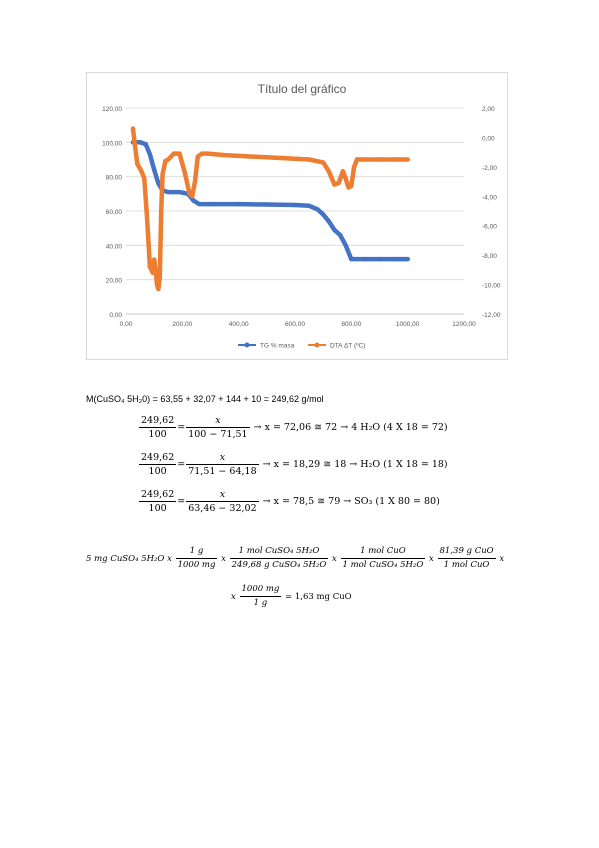  What do you see at coordinates (158, 464) in the screenshot?
I see `eq2-left-fraction: 249,62 100` at bounding box center [158, 464].